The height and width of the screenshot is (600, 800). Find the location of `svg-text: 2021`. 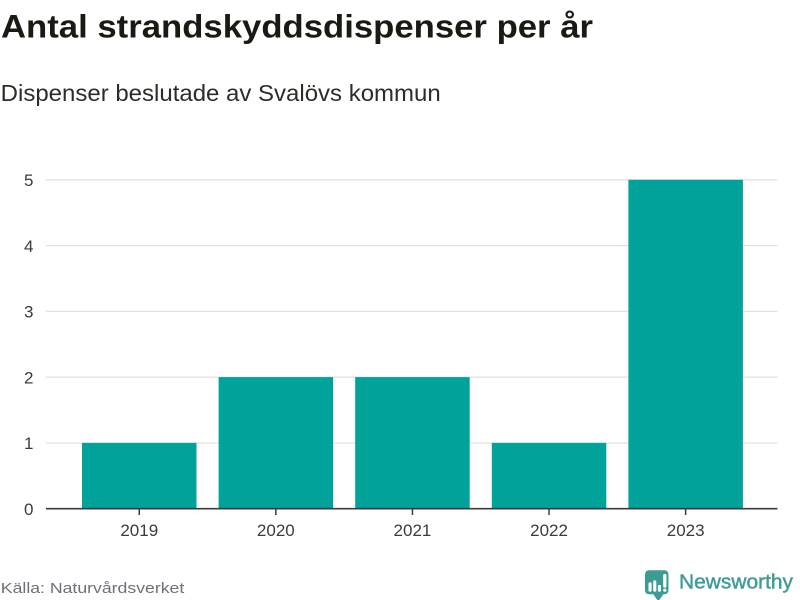

svg-text: 2021 is located at coordinates (413, 530).